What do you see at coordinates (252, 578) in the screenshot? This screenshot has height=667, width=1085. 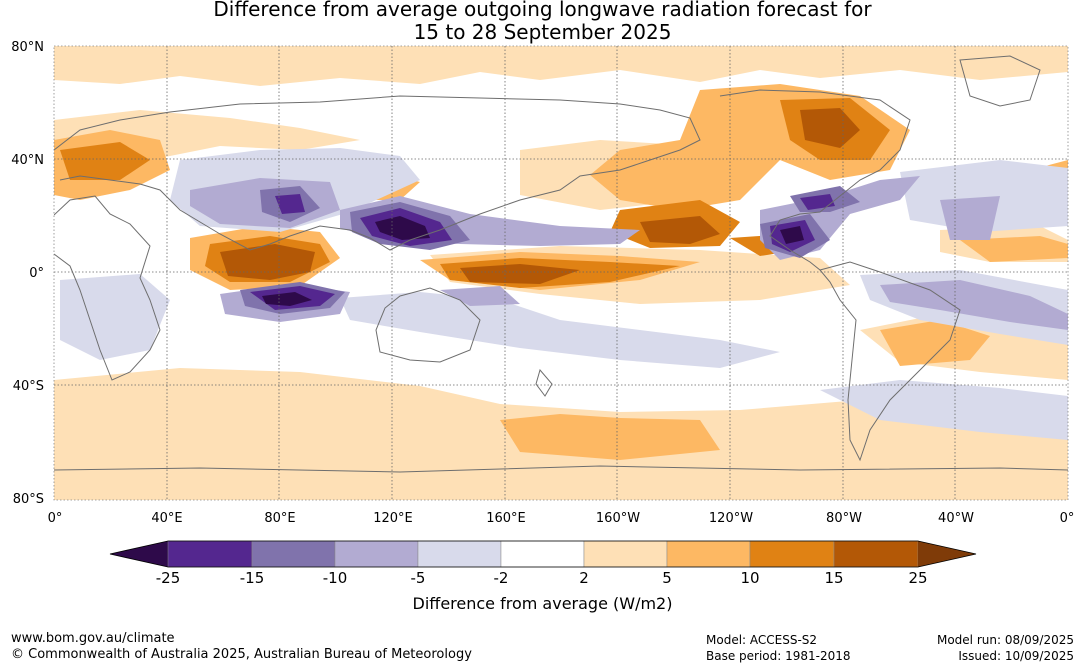 I see `colorbar-tick-label: -15` at bounding box center [252, 578].